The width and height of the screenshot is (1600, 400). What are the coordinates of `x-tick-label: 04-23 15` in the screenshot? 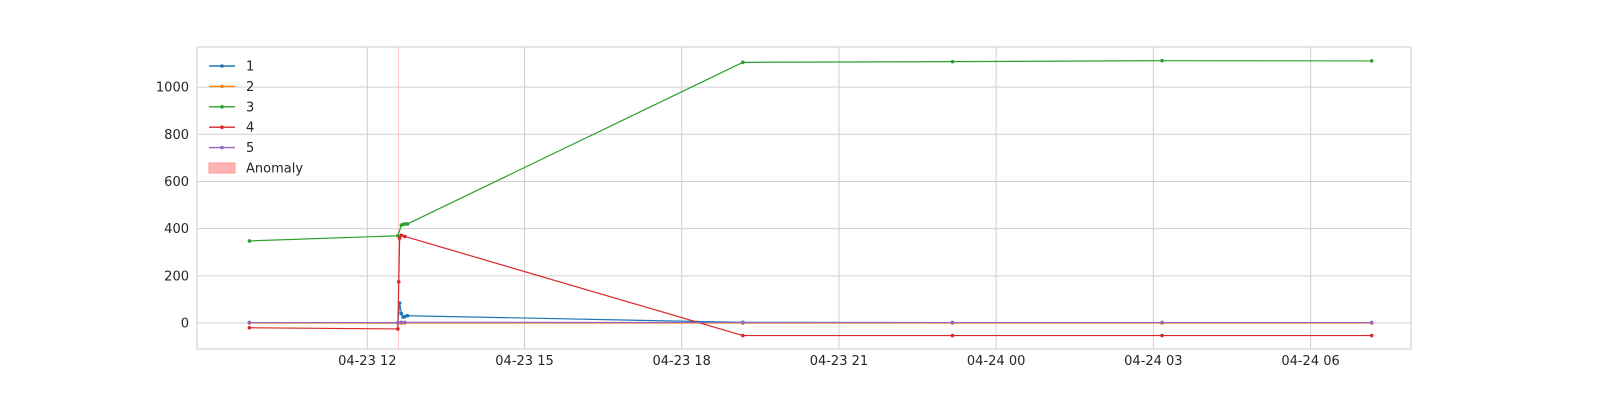 It's located at (524, 361).